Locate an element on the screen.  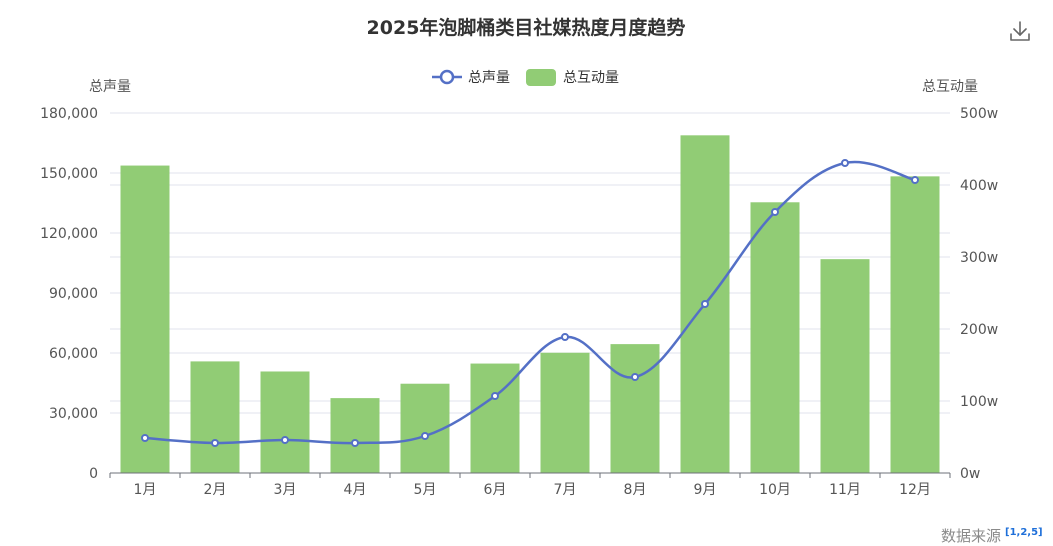
y-right-tick-label: 500w is located at coordinates (979, 114).